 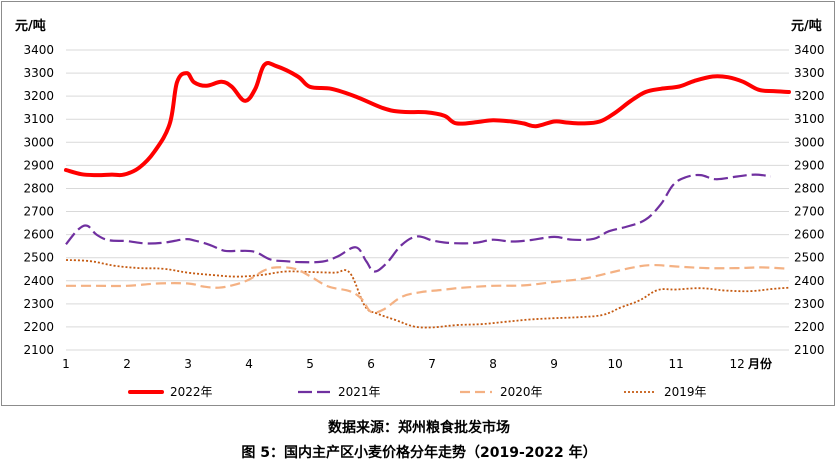 What do you see at coordinates (127, 364) in the screenshot?
I see `x-tick-label: 2` at bounding box center [127, 364].